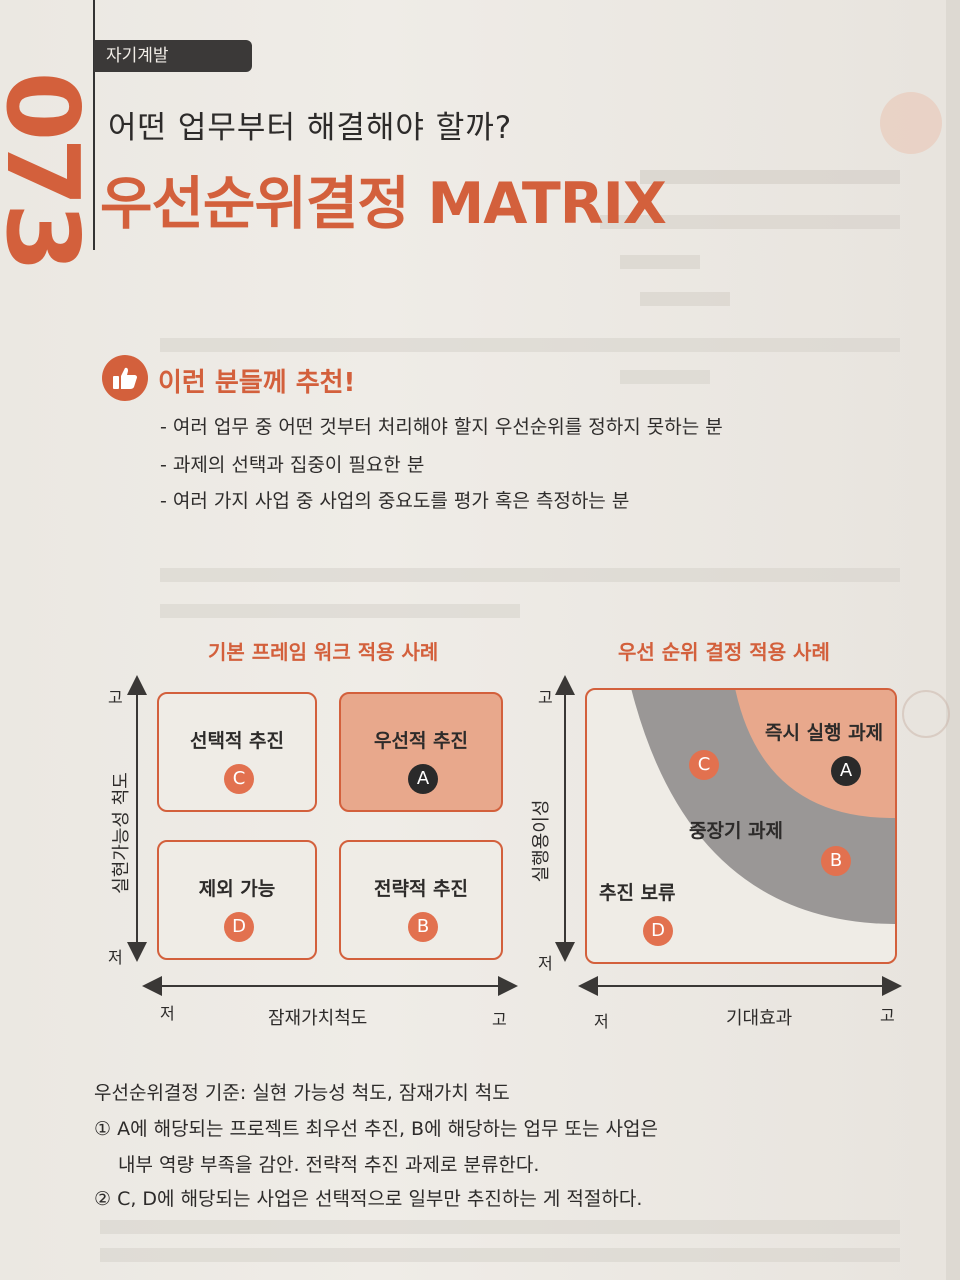 The image size is (960, 1280). Describe the element at coordinates (545, 697) in the screenshot. I see `right-y-high: 고` at that location.